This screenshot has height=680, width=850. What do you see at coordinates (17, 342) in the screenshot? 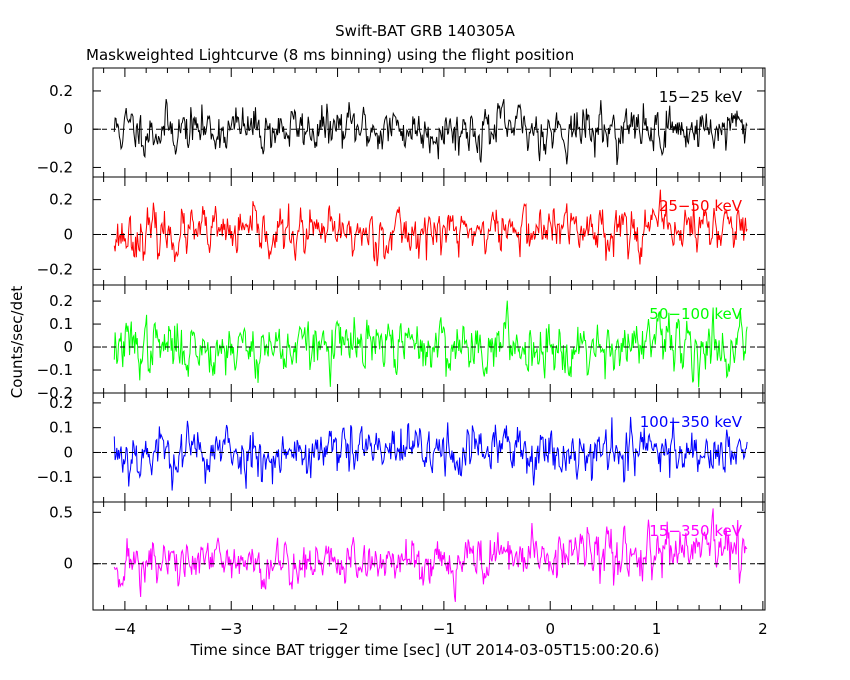
I see `y-axis-label: Counts/sec/det` at bounding box center [17, 342].